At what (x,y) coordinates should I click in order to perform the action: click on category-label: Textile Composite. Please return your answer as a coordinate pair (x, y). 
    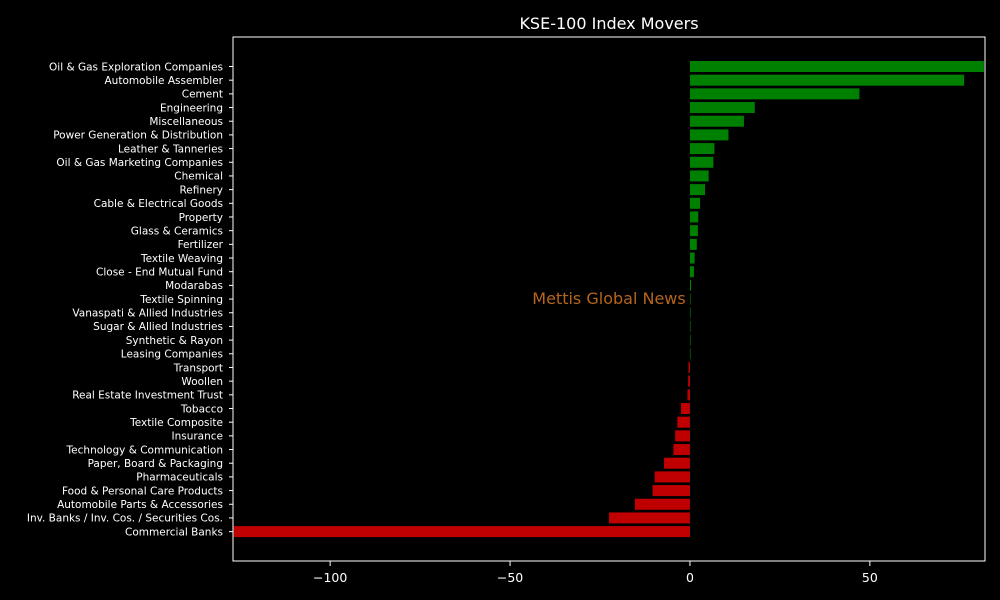
    Looking at the image, I should click on (176, 423).